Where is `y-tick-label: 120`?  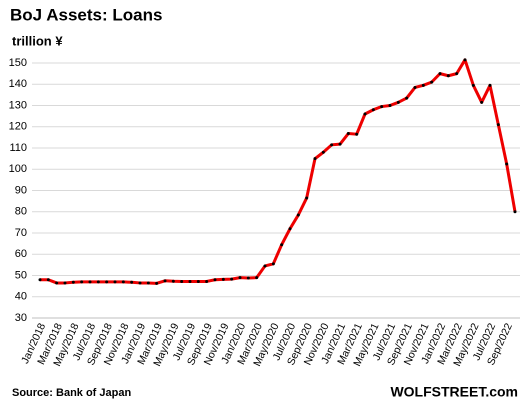
y-tick-label: 120 is located at coordinates (18, 127).